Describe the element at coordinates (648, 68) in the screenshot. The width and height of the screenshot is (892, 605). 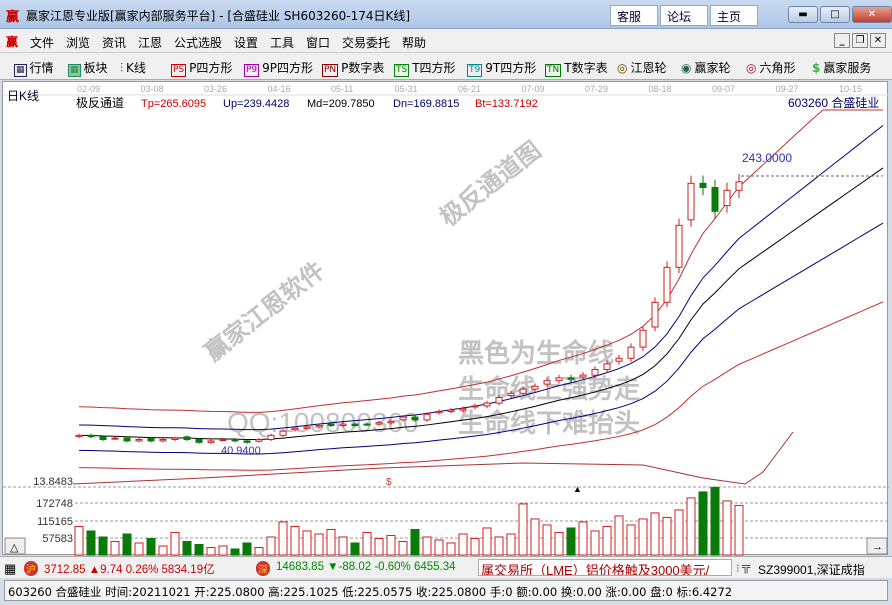
I see `tool-label: 江恩轮` at that location.